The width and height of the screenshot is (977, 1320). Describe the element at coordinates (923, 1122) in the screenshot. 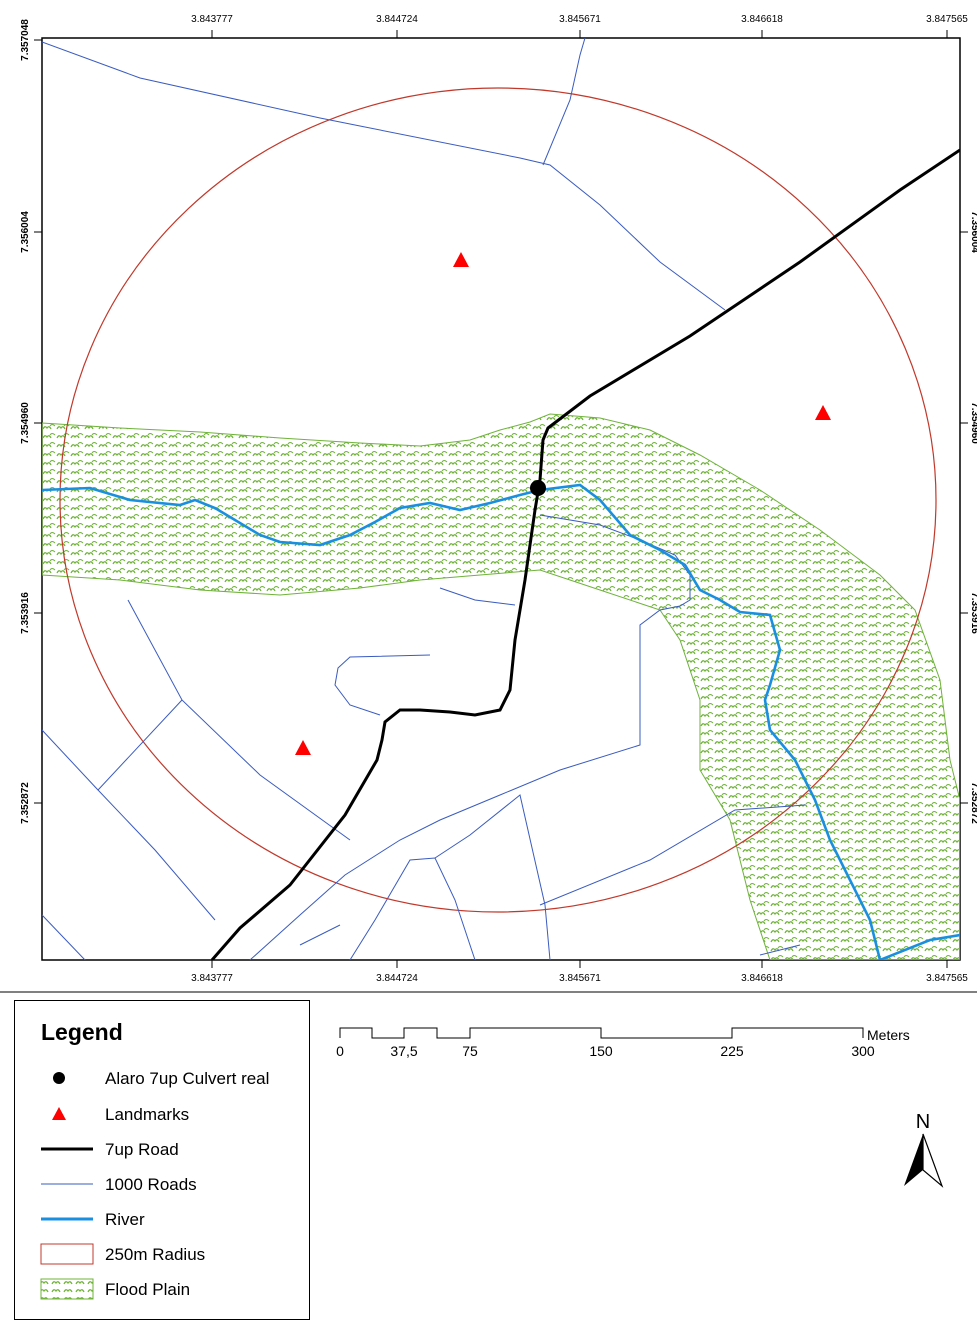

I see `north-label: N` at that location.